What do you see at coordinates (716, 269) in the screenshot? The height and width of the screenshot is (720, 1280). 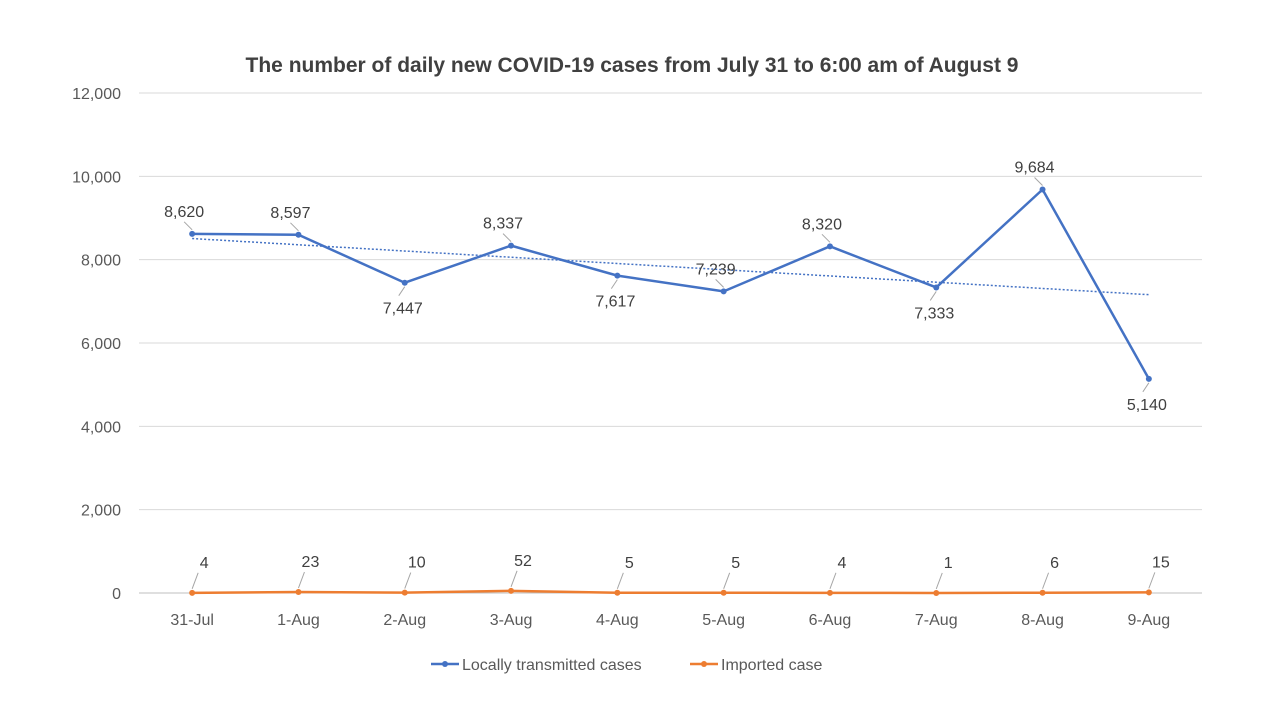 I see `data-label: 7,239` at bounding box center [716, 269].